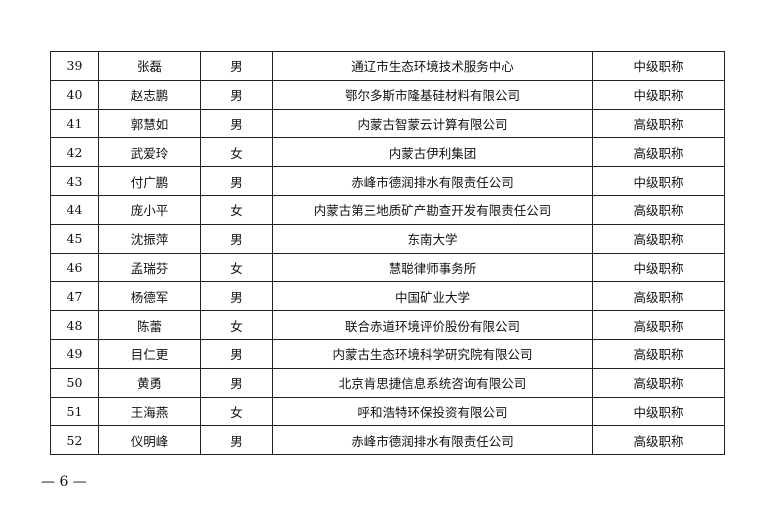  Describe the element at coordinates (64, 482) in the screenshot. I see `page-number: — 6 —` at that location.